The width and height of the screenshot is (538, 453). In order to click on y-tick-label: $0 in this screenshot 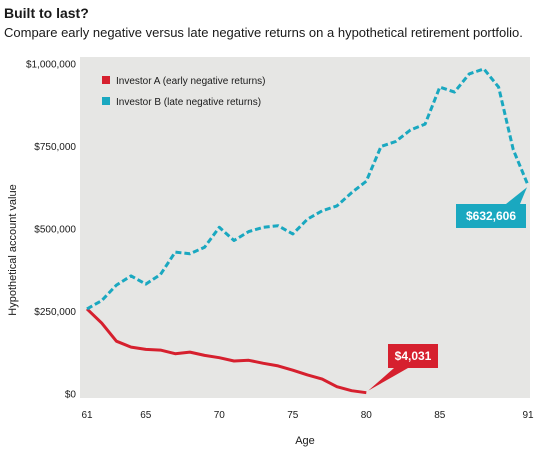, I will do `click(71, 395)`.